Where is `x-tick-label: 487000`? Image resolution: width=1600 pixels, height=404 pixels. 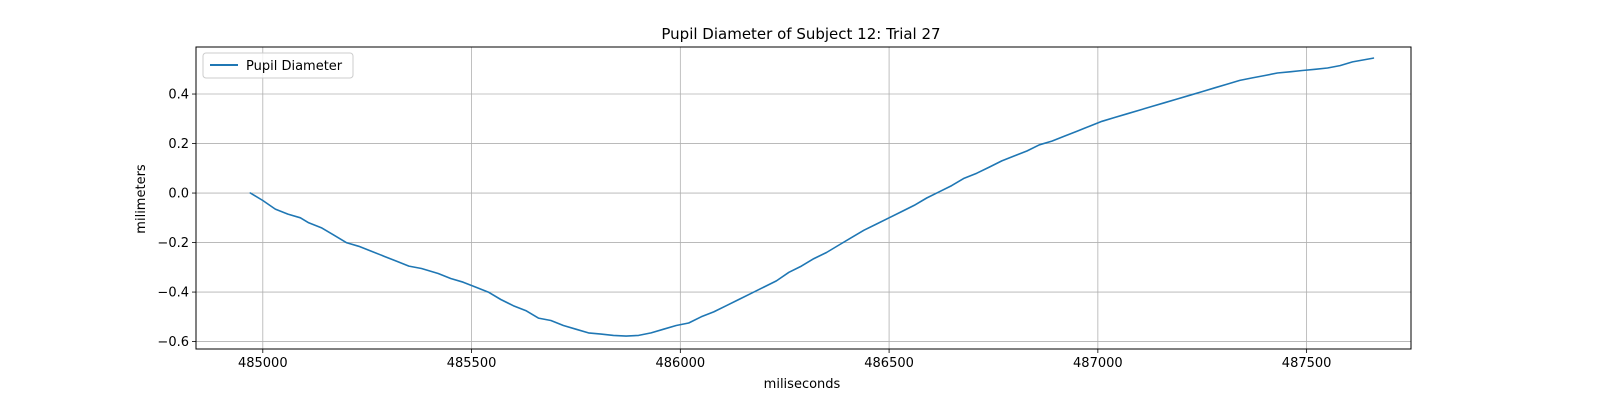 x-tick-label: 487000 is located at coordinates (1098, 363).